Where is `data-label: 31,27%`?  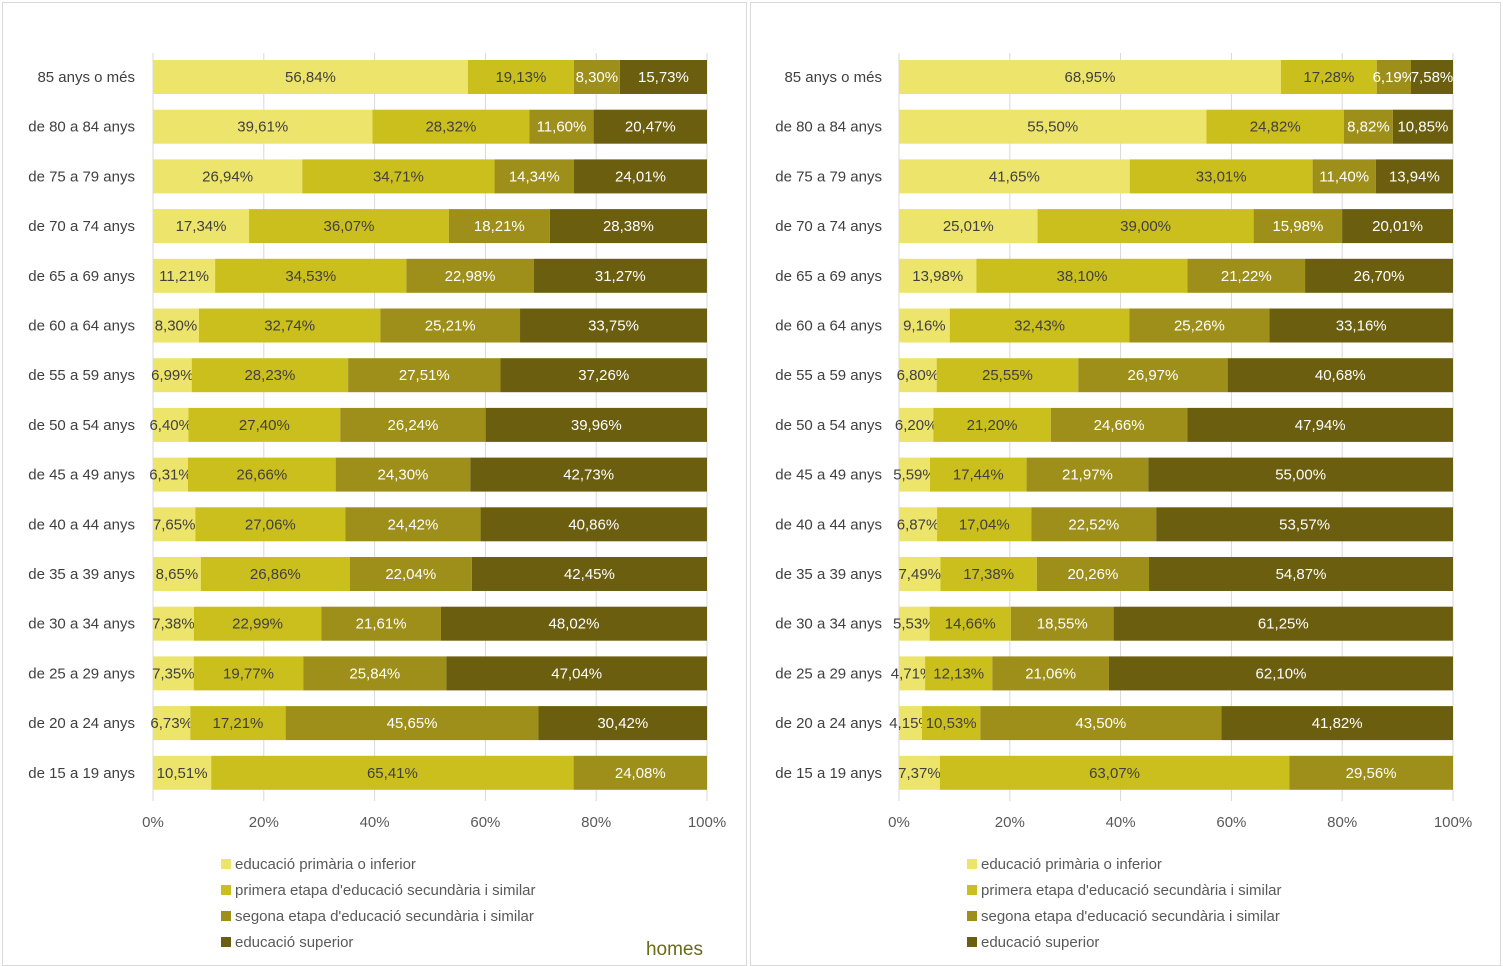
data-label: 31,27% is located at coordinates (620, 276).